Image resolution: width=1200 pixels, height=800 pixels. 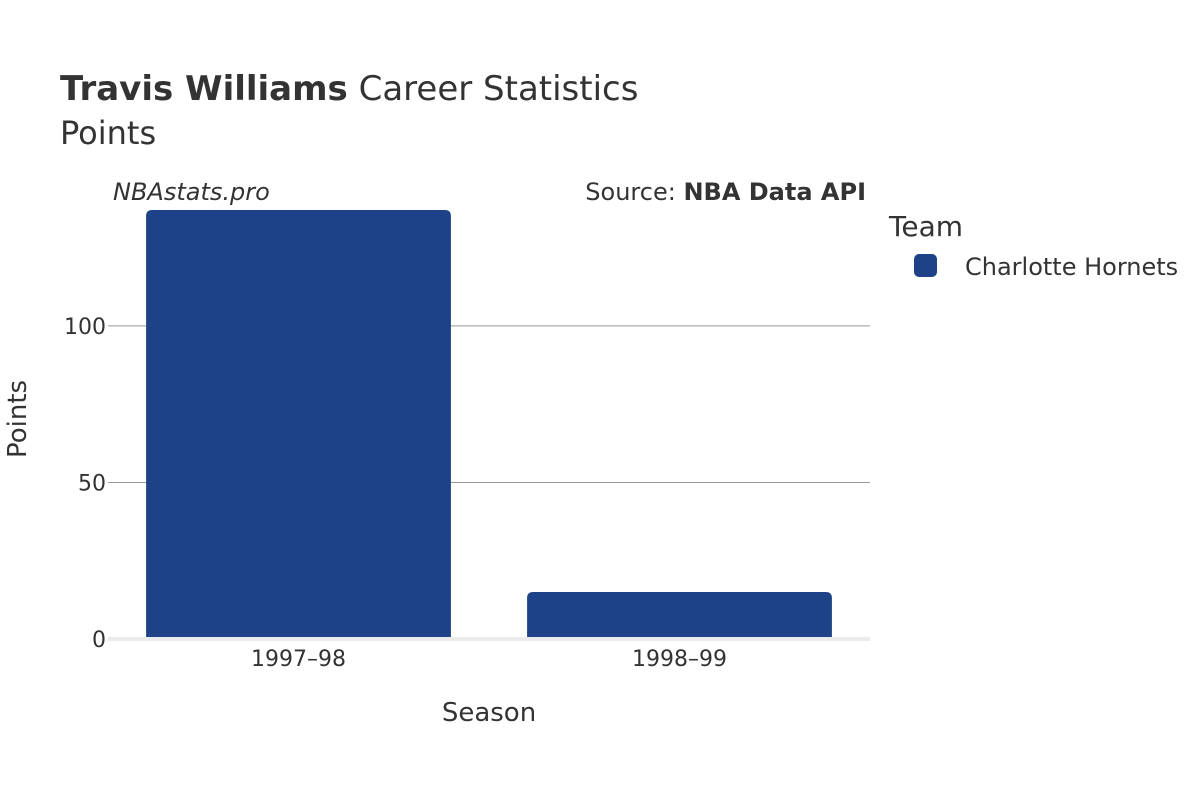 What do you see at coordinates (489, 659) in the screenshot?
I see `x-tick-labels: 1997–98 1998–99` at bounding box center [489, 659].